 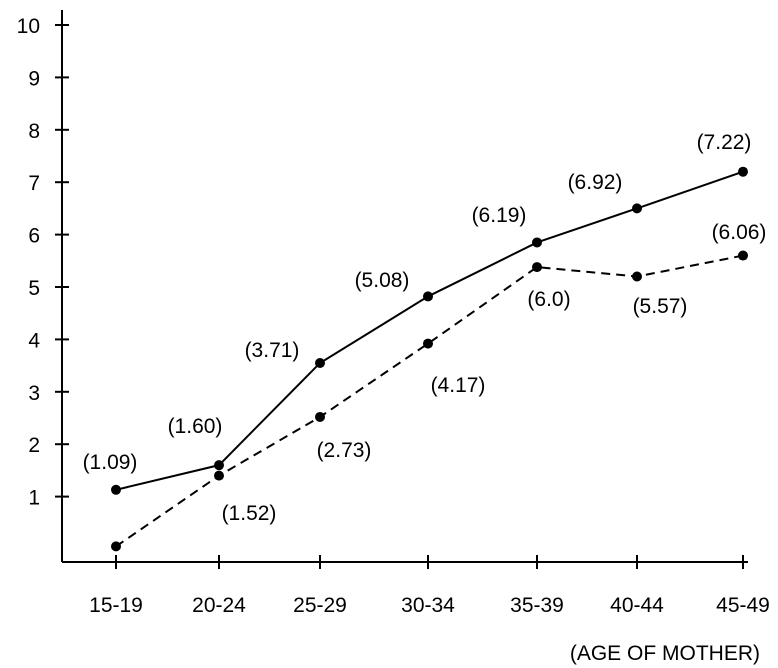 What do you see at coordinates (743, 605) in the screenshot?
I see `x-tick-label: 45-49` at bounding box center [743, 605].